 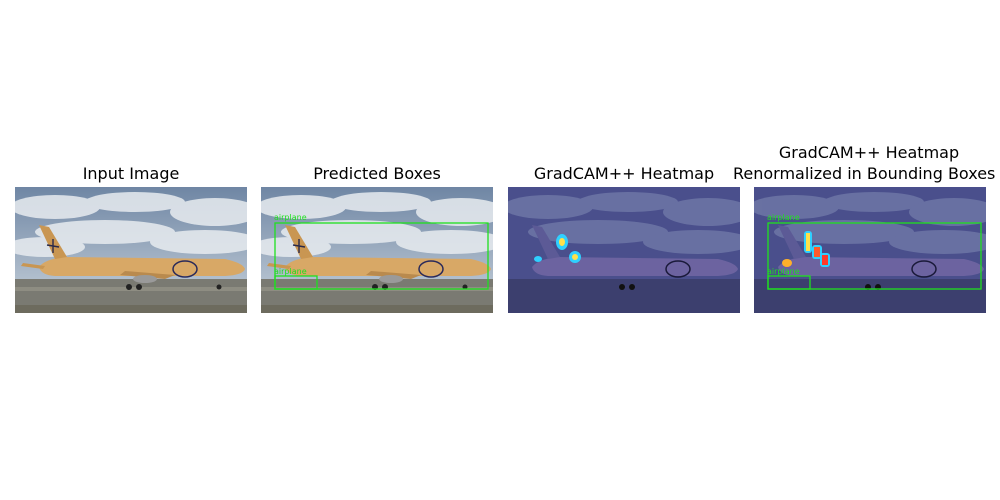 I want to click on renormalized-heatmap-photo: airplane airplane, so click(x=870, y=250).